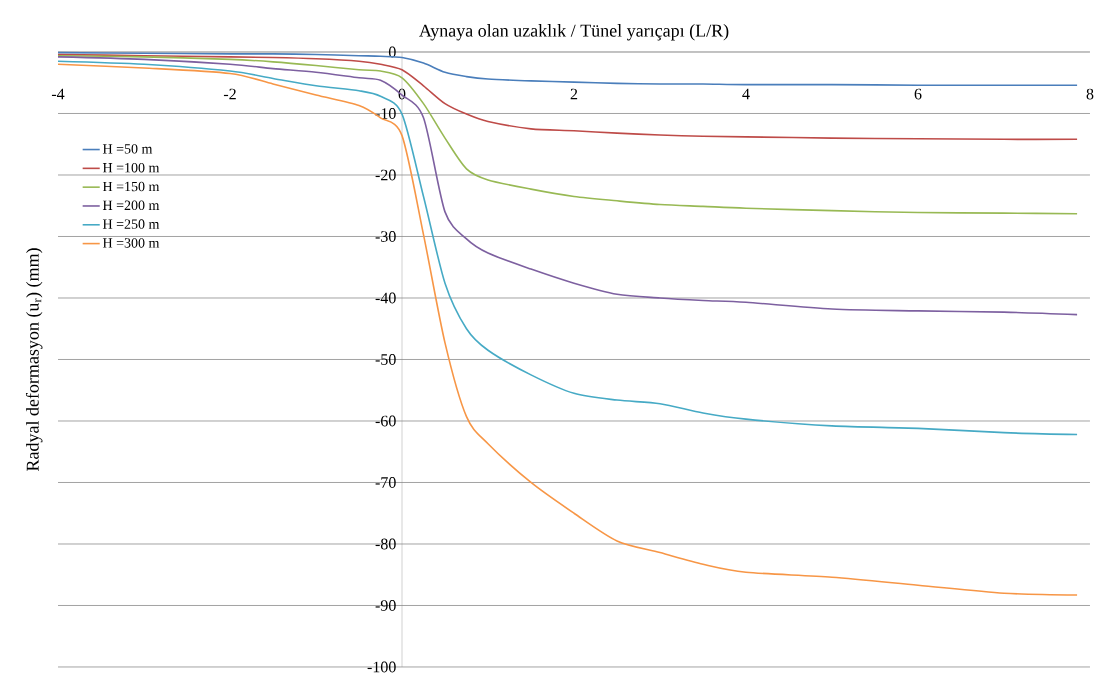 Image resolution: width=1103 pixels, height=679 pixels. I want to click on y-tick-label: -10, so click(385, 113).